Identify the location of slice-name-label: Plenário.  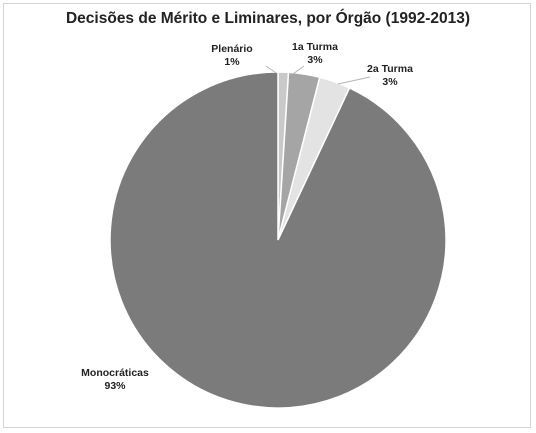
(231, 49).